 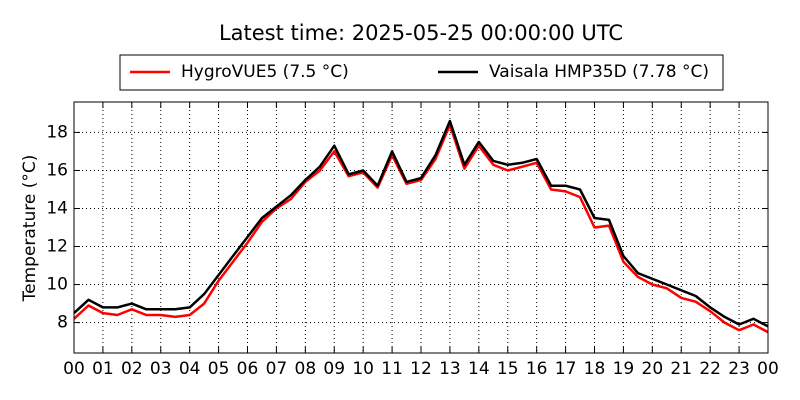 What do you see at coordinates (277, 369) in the screenshot?
I see `x-tick-label: 07` at bounding box center [277, 369].